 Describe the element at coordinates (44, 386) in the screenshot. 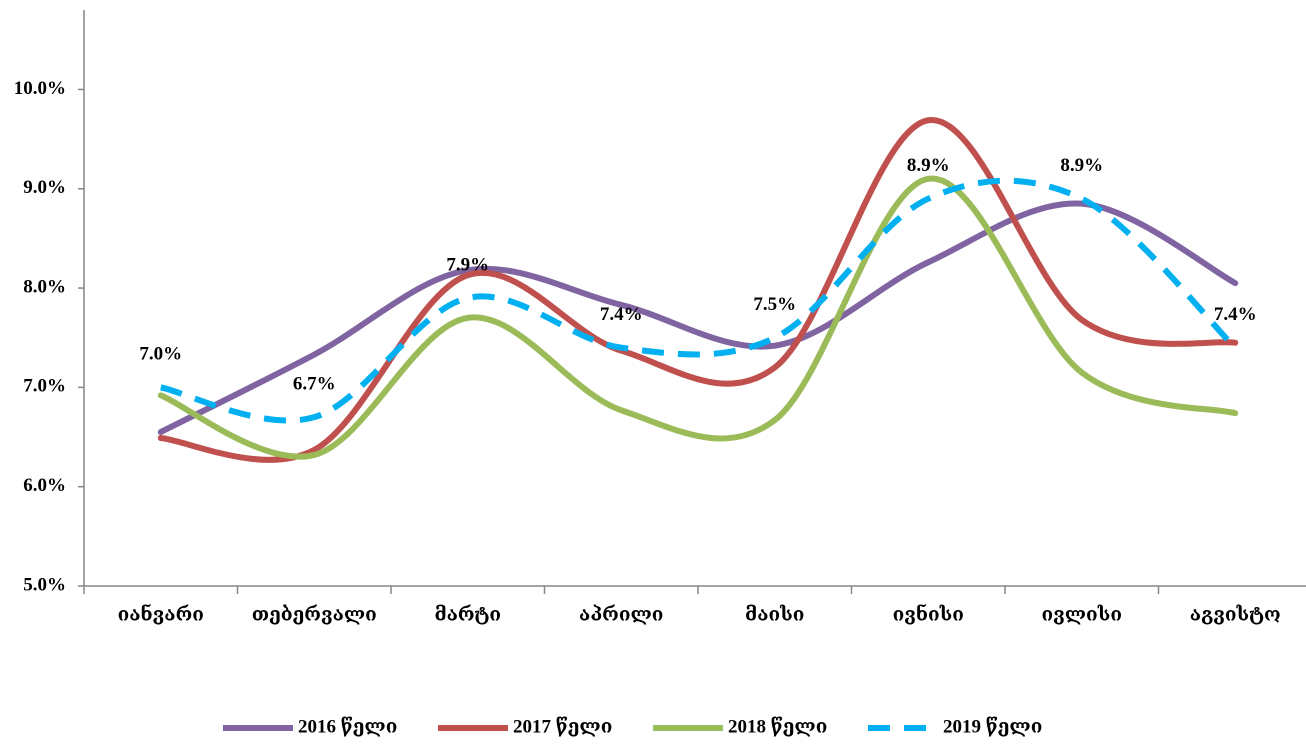

I see `y-tick-label: 7.0%` at that location.